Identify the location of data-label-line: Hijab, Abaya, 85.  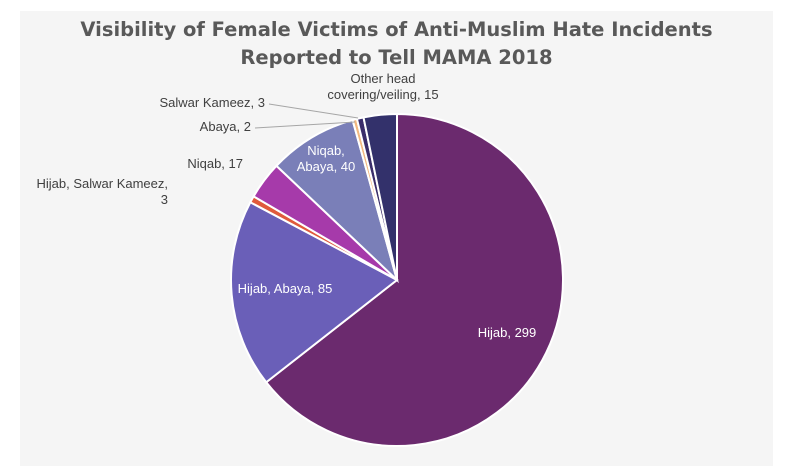
(285, 288).